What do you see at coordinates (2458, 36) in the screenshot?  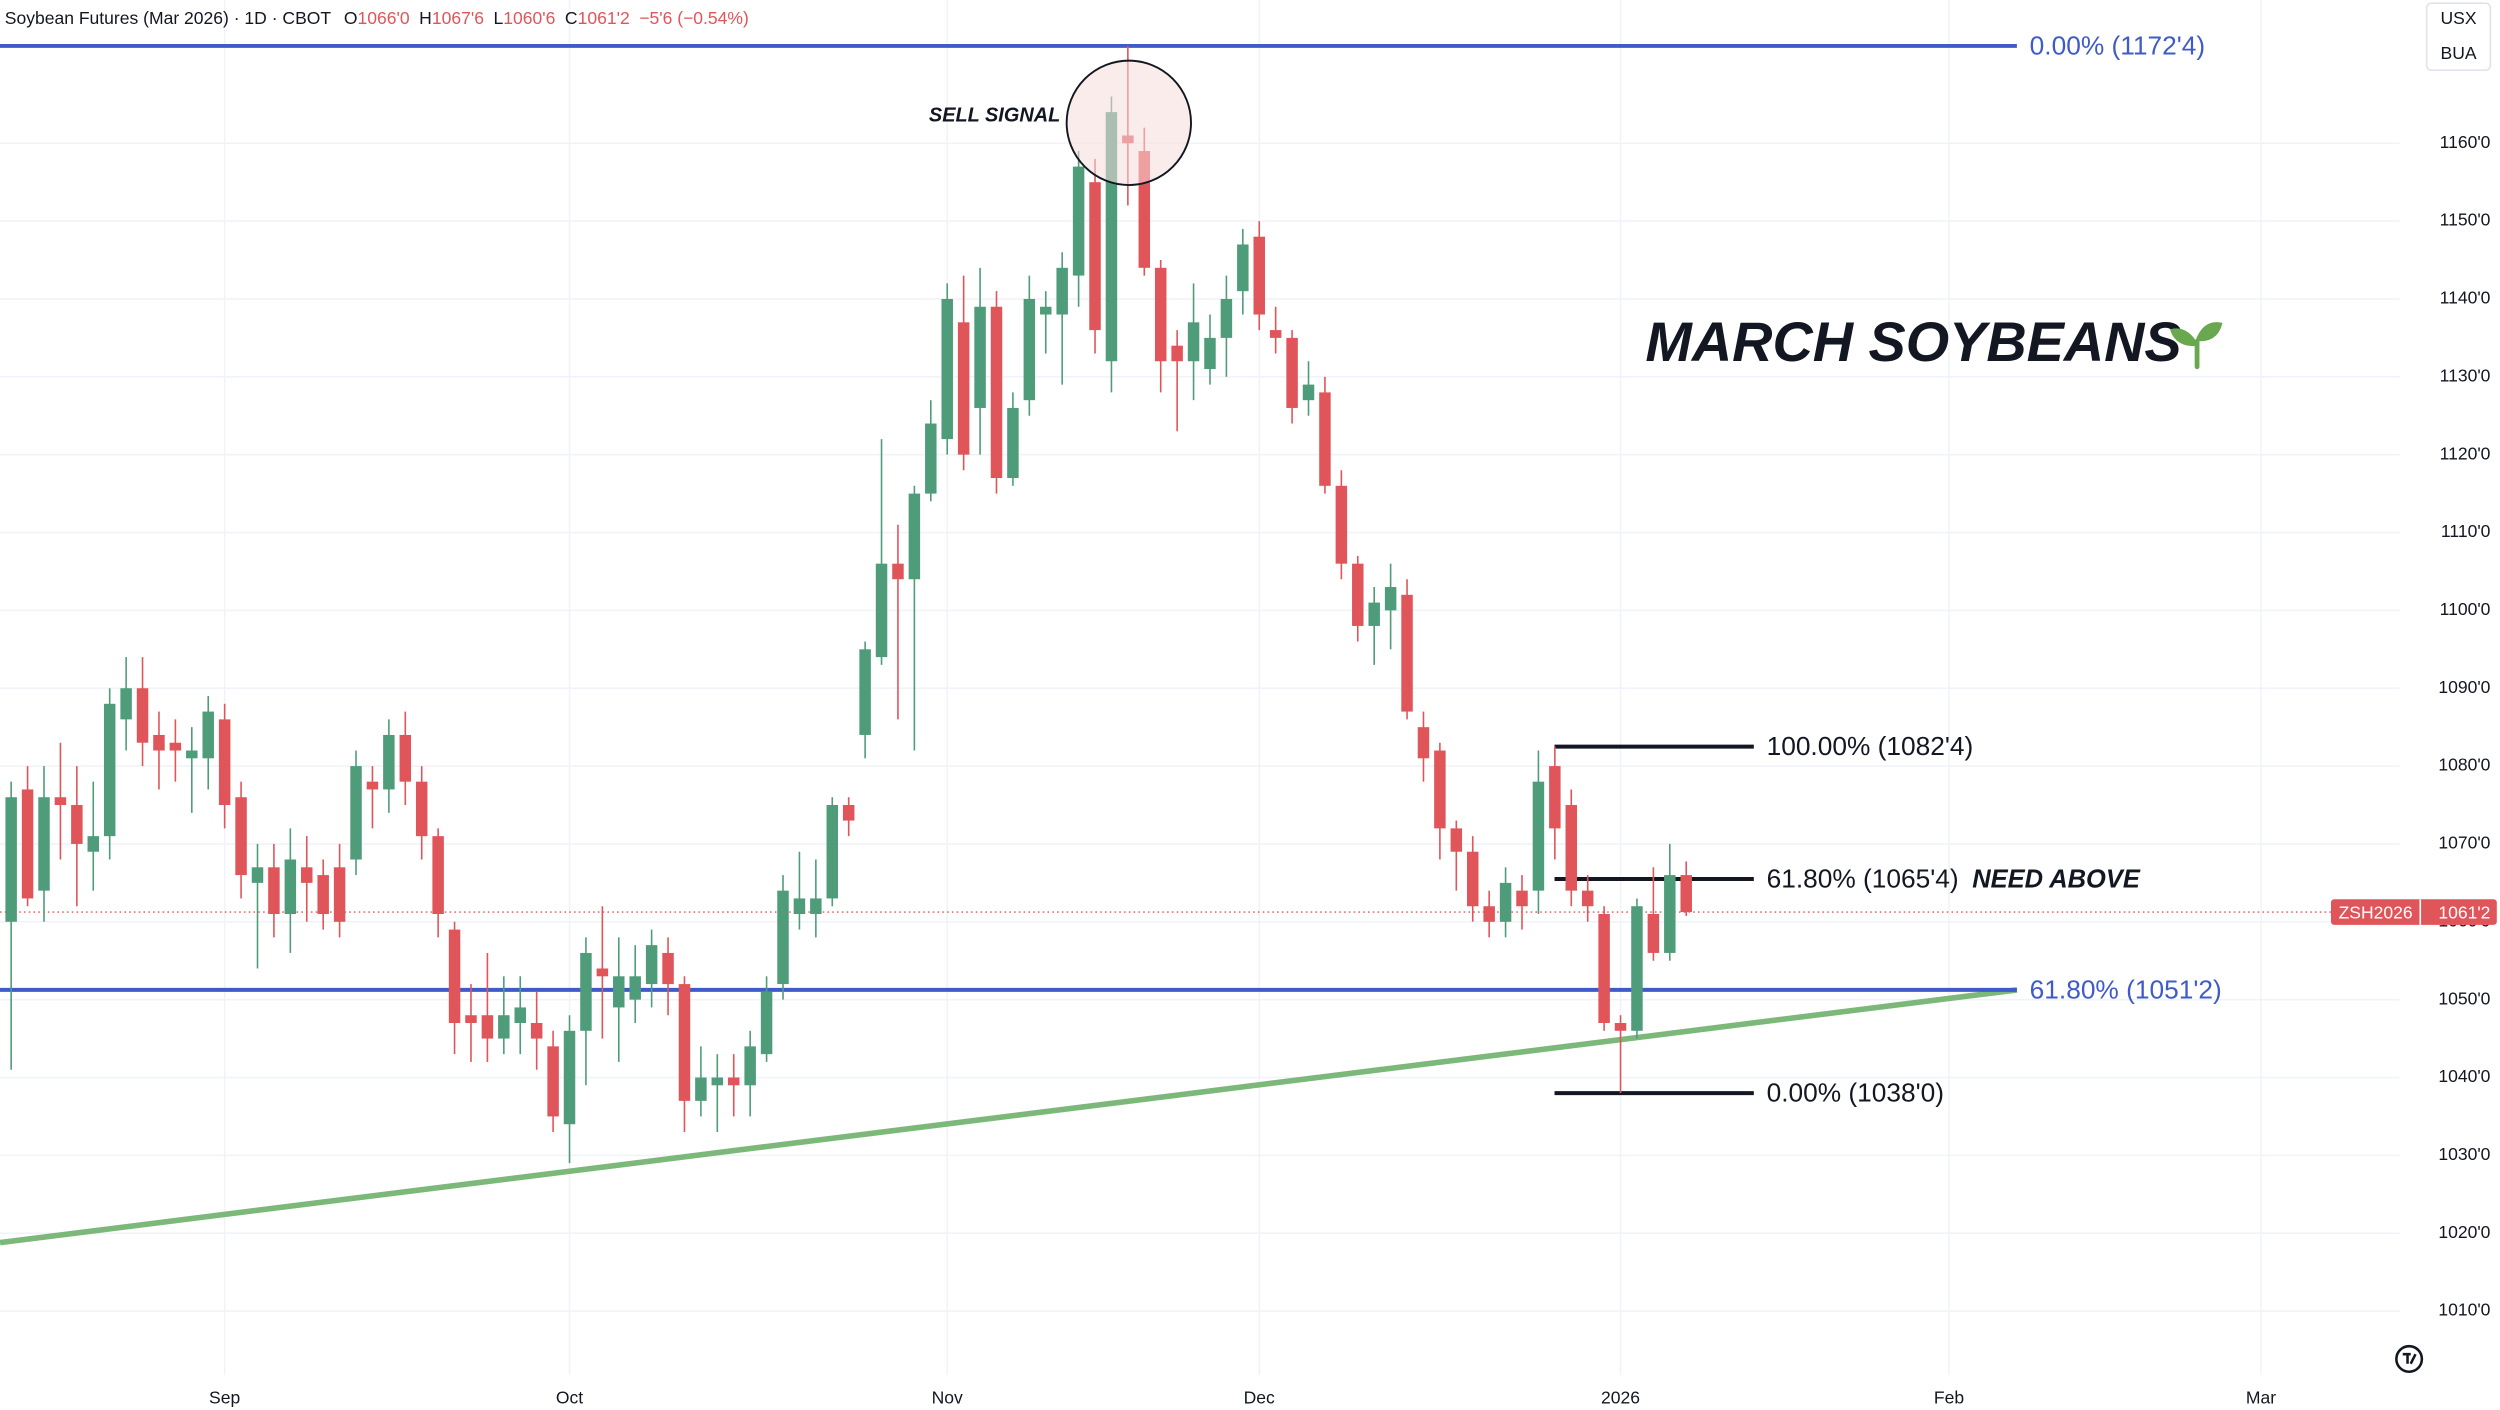 I see `unit-box` at bounding box center [2458, 36].